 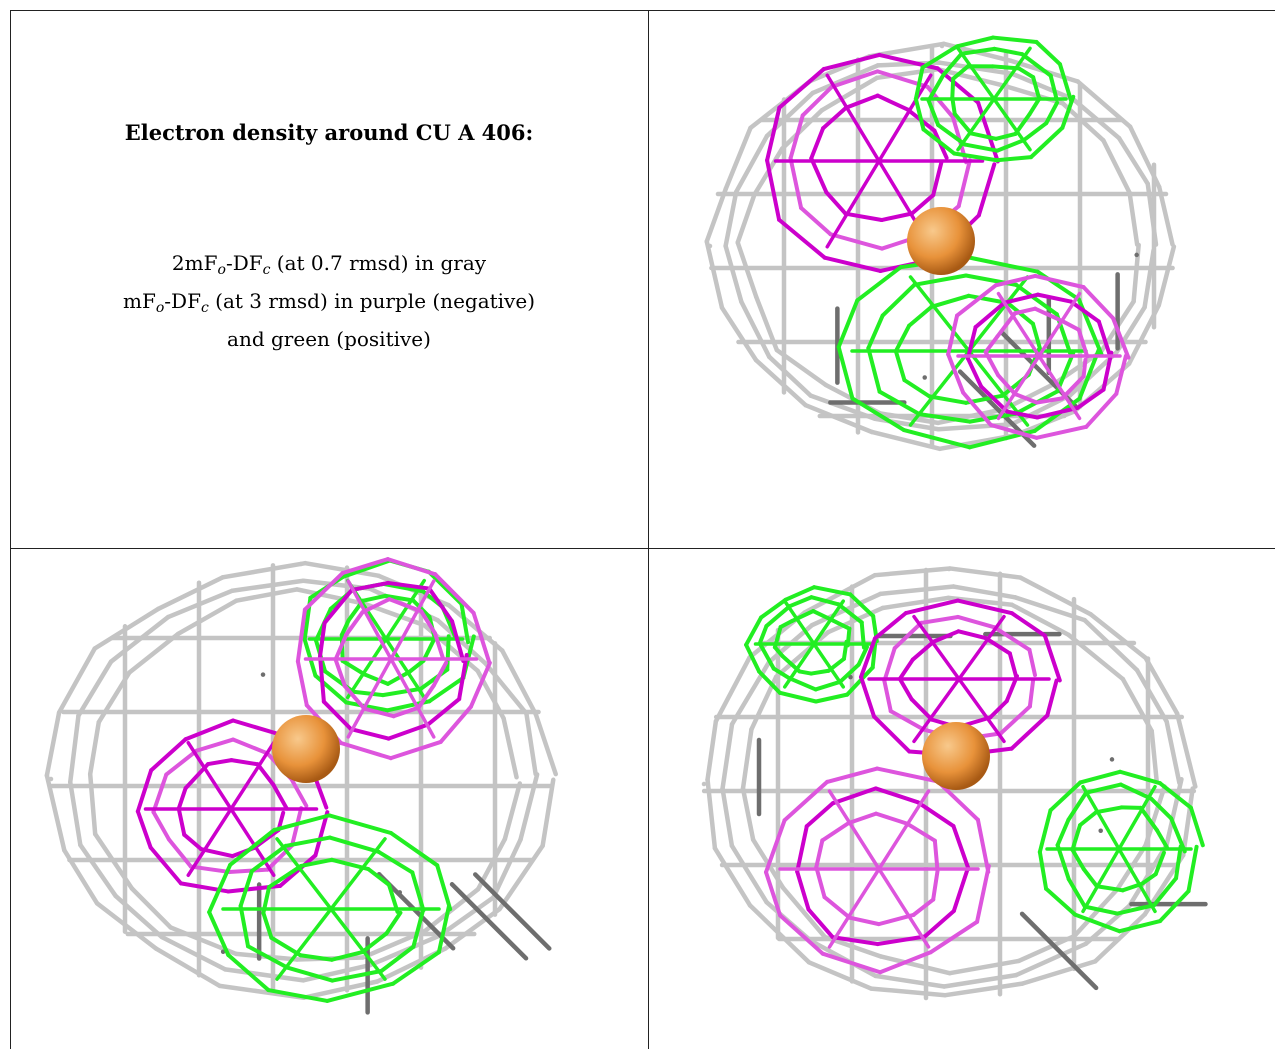 What do you see at coordinates (956, 756) in the screenshot?
I see `copper-atom-sphere` at bounding box center [956, 756].